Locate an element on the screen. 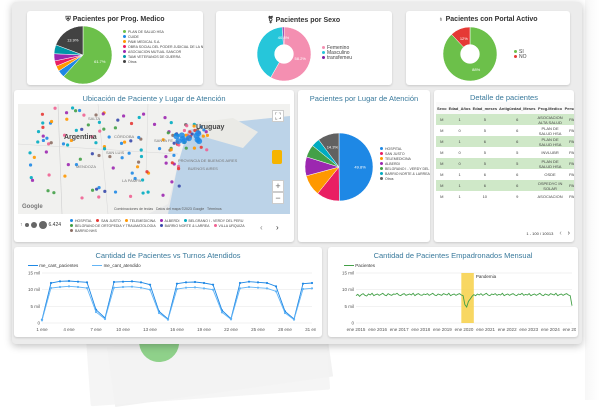 Image resolution: width=600 pixels, height=407 pixels. column-header: Antigüedad_Meses is located at coordinates (517, 108).